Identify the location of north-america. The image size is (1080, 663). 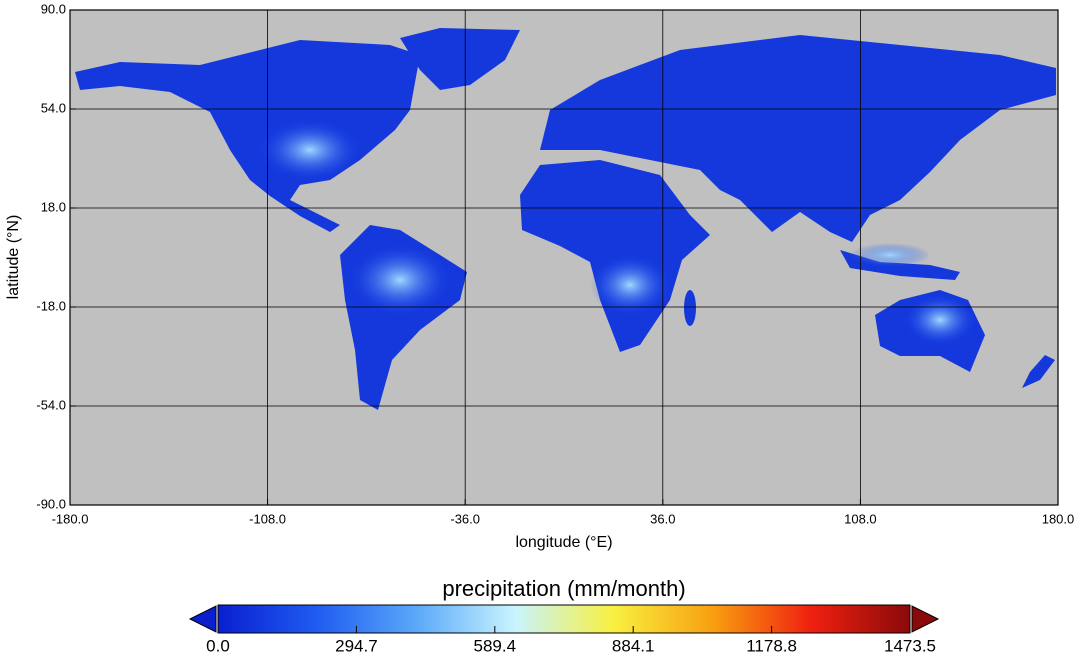
(247, 136).